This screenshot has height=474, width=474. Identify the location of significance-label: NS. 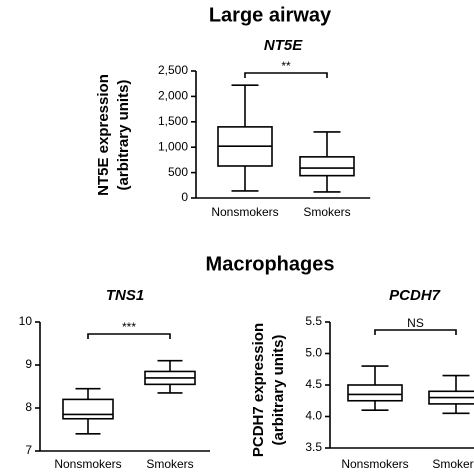
(415, 323).